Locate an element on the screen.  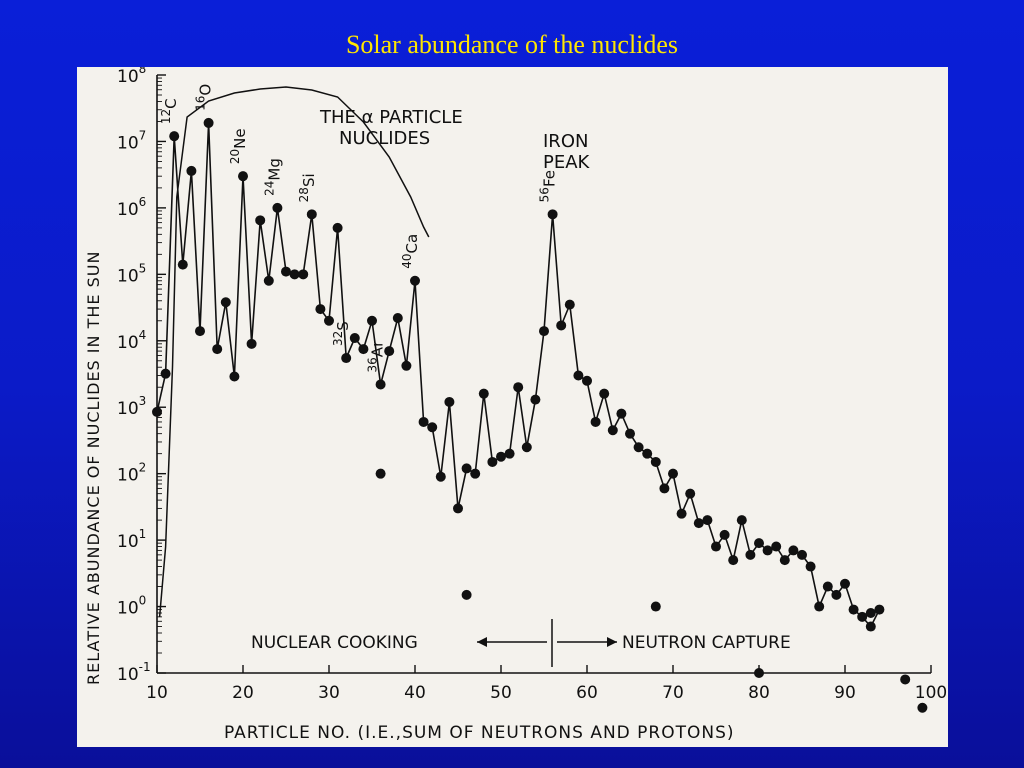
nuclide-label: 40Ca is located at coordinates (410, 251).